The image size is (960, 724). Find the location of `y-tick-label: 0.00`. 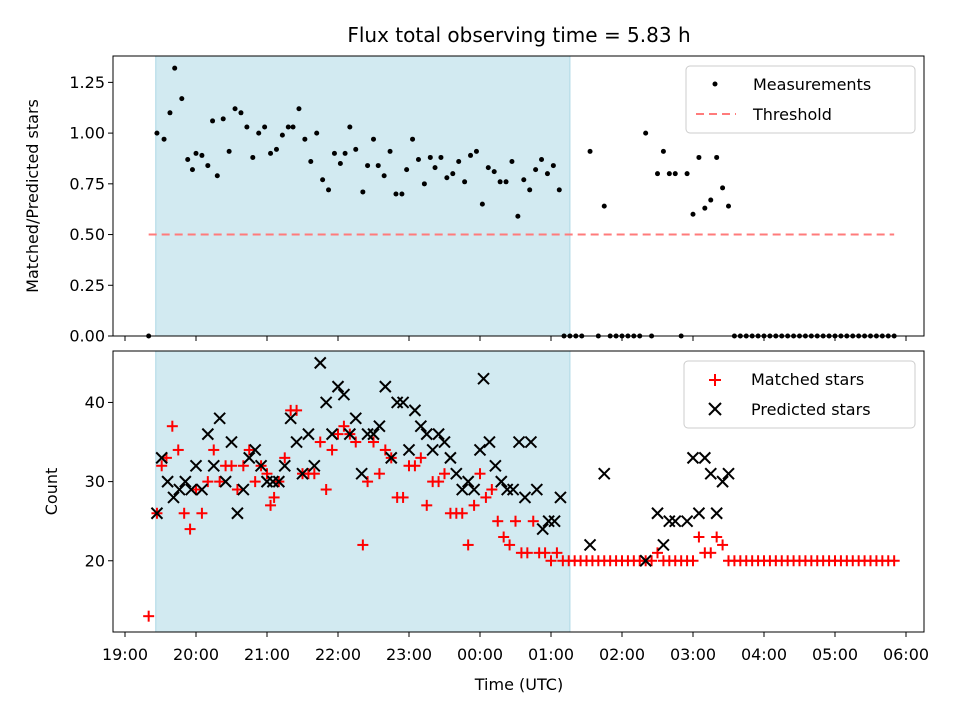

y-tick-label: 0.00 is located at coordinates (87, 336).